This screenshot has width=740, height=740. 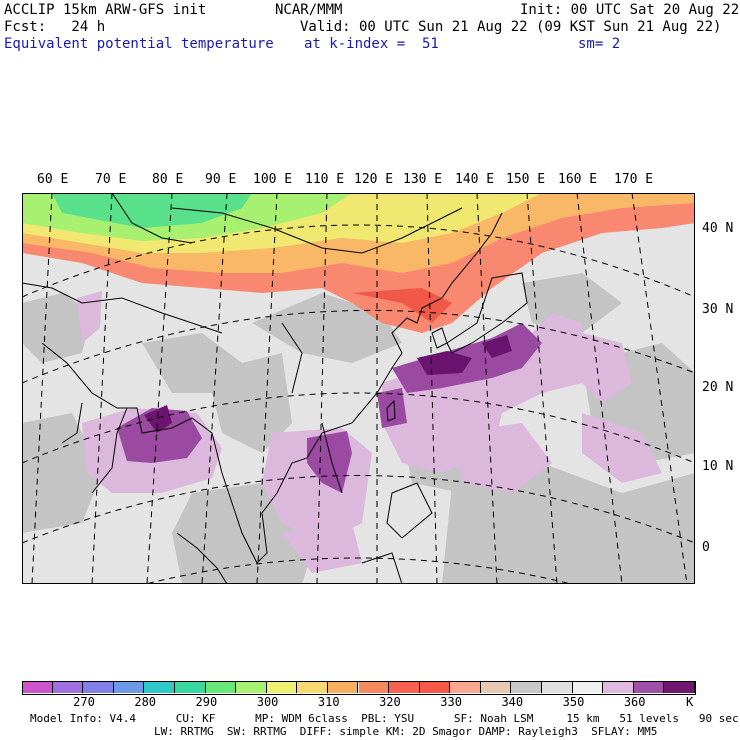 I want to click on lat-label: 0, so click(x=706, y=547).